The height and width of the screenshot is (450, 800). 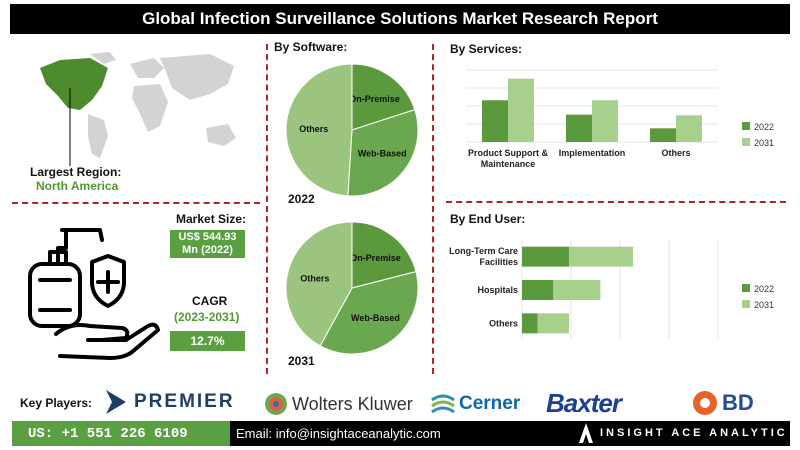 What do you see at coordinates (592, 153) in the screenshot?
I see `services-category-label-1: Implementation` at bounding box center [592, 153].